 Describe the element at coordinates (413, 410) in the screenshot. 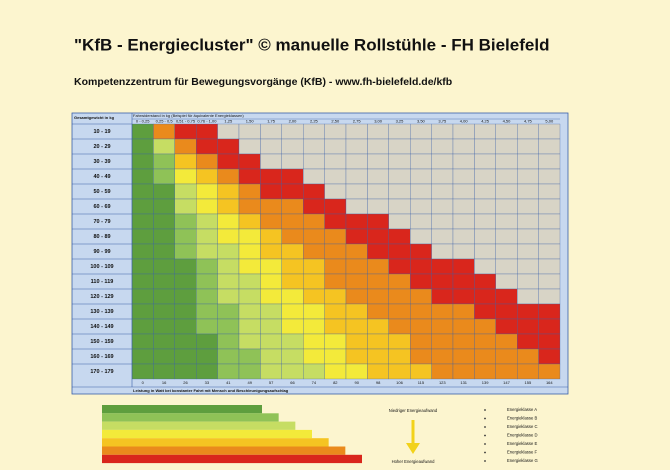

I see `legend-low: Niedriger Energieaufwand` at that location.